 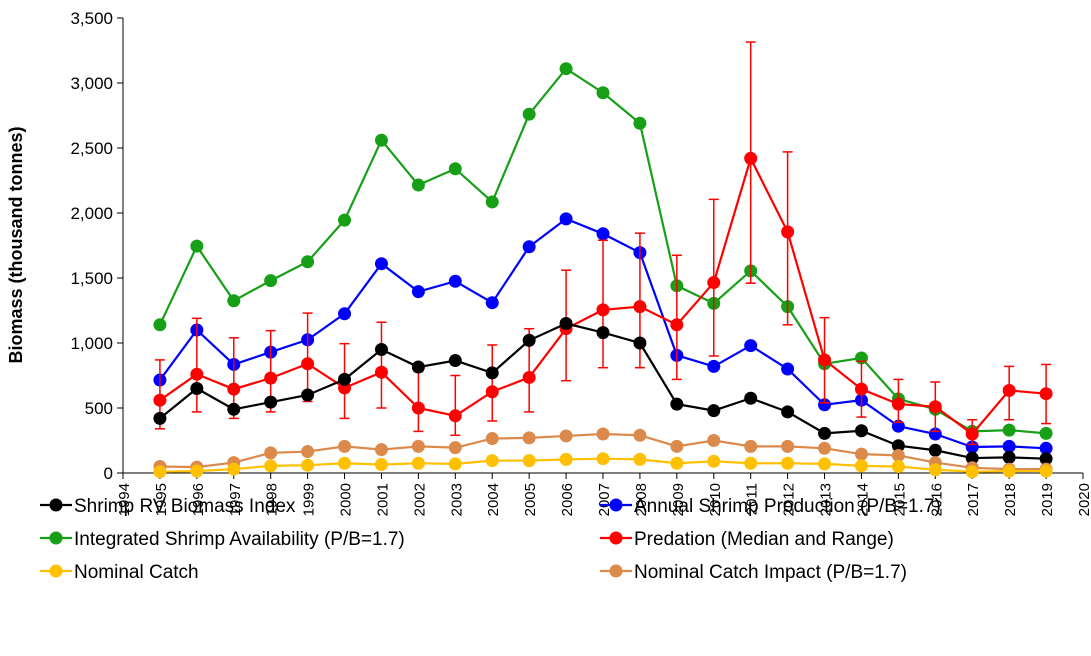 I want to click on y-tick-label: 1,000, so click(x=91, y=343).